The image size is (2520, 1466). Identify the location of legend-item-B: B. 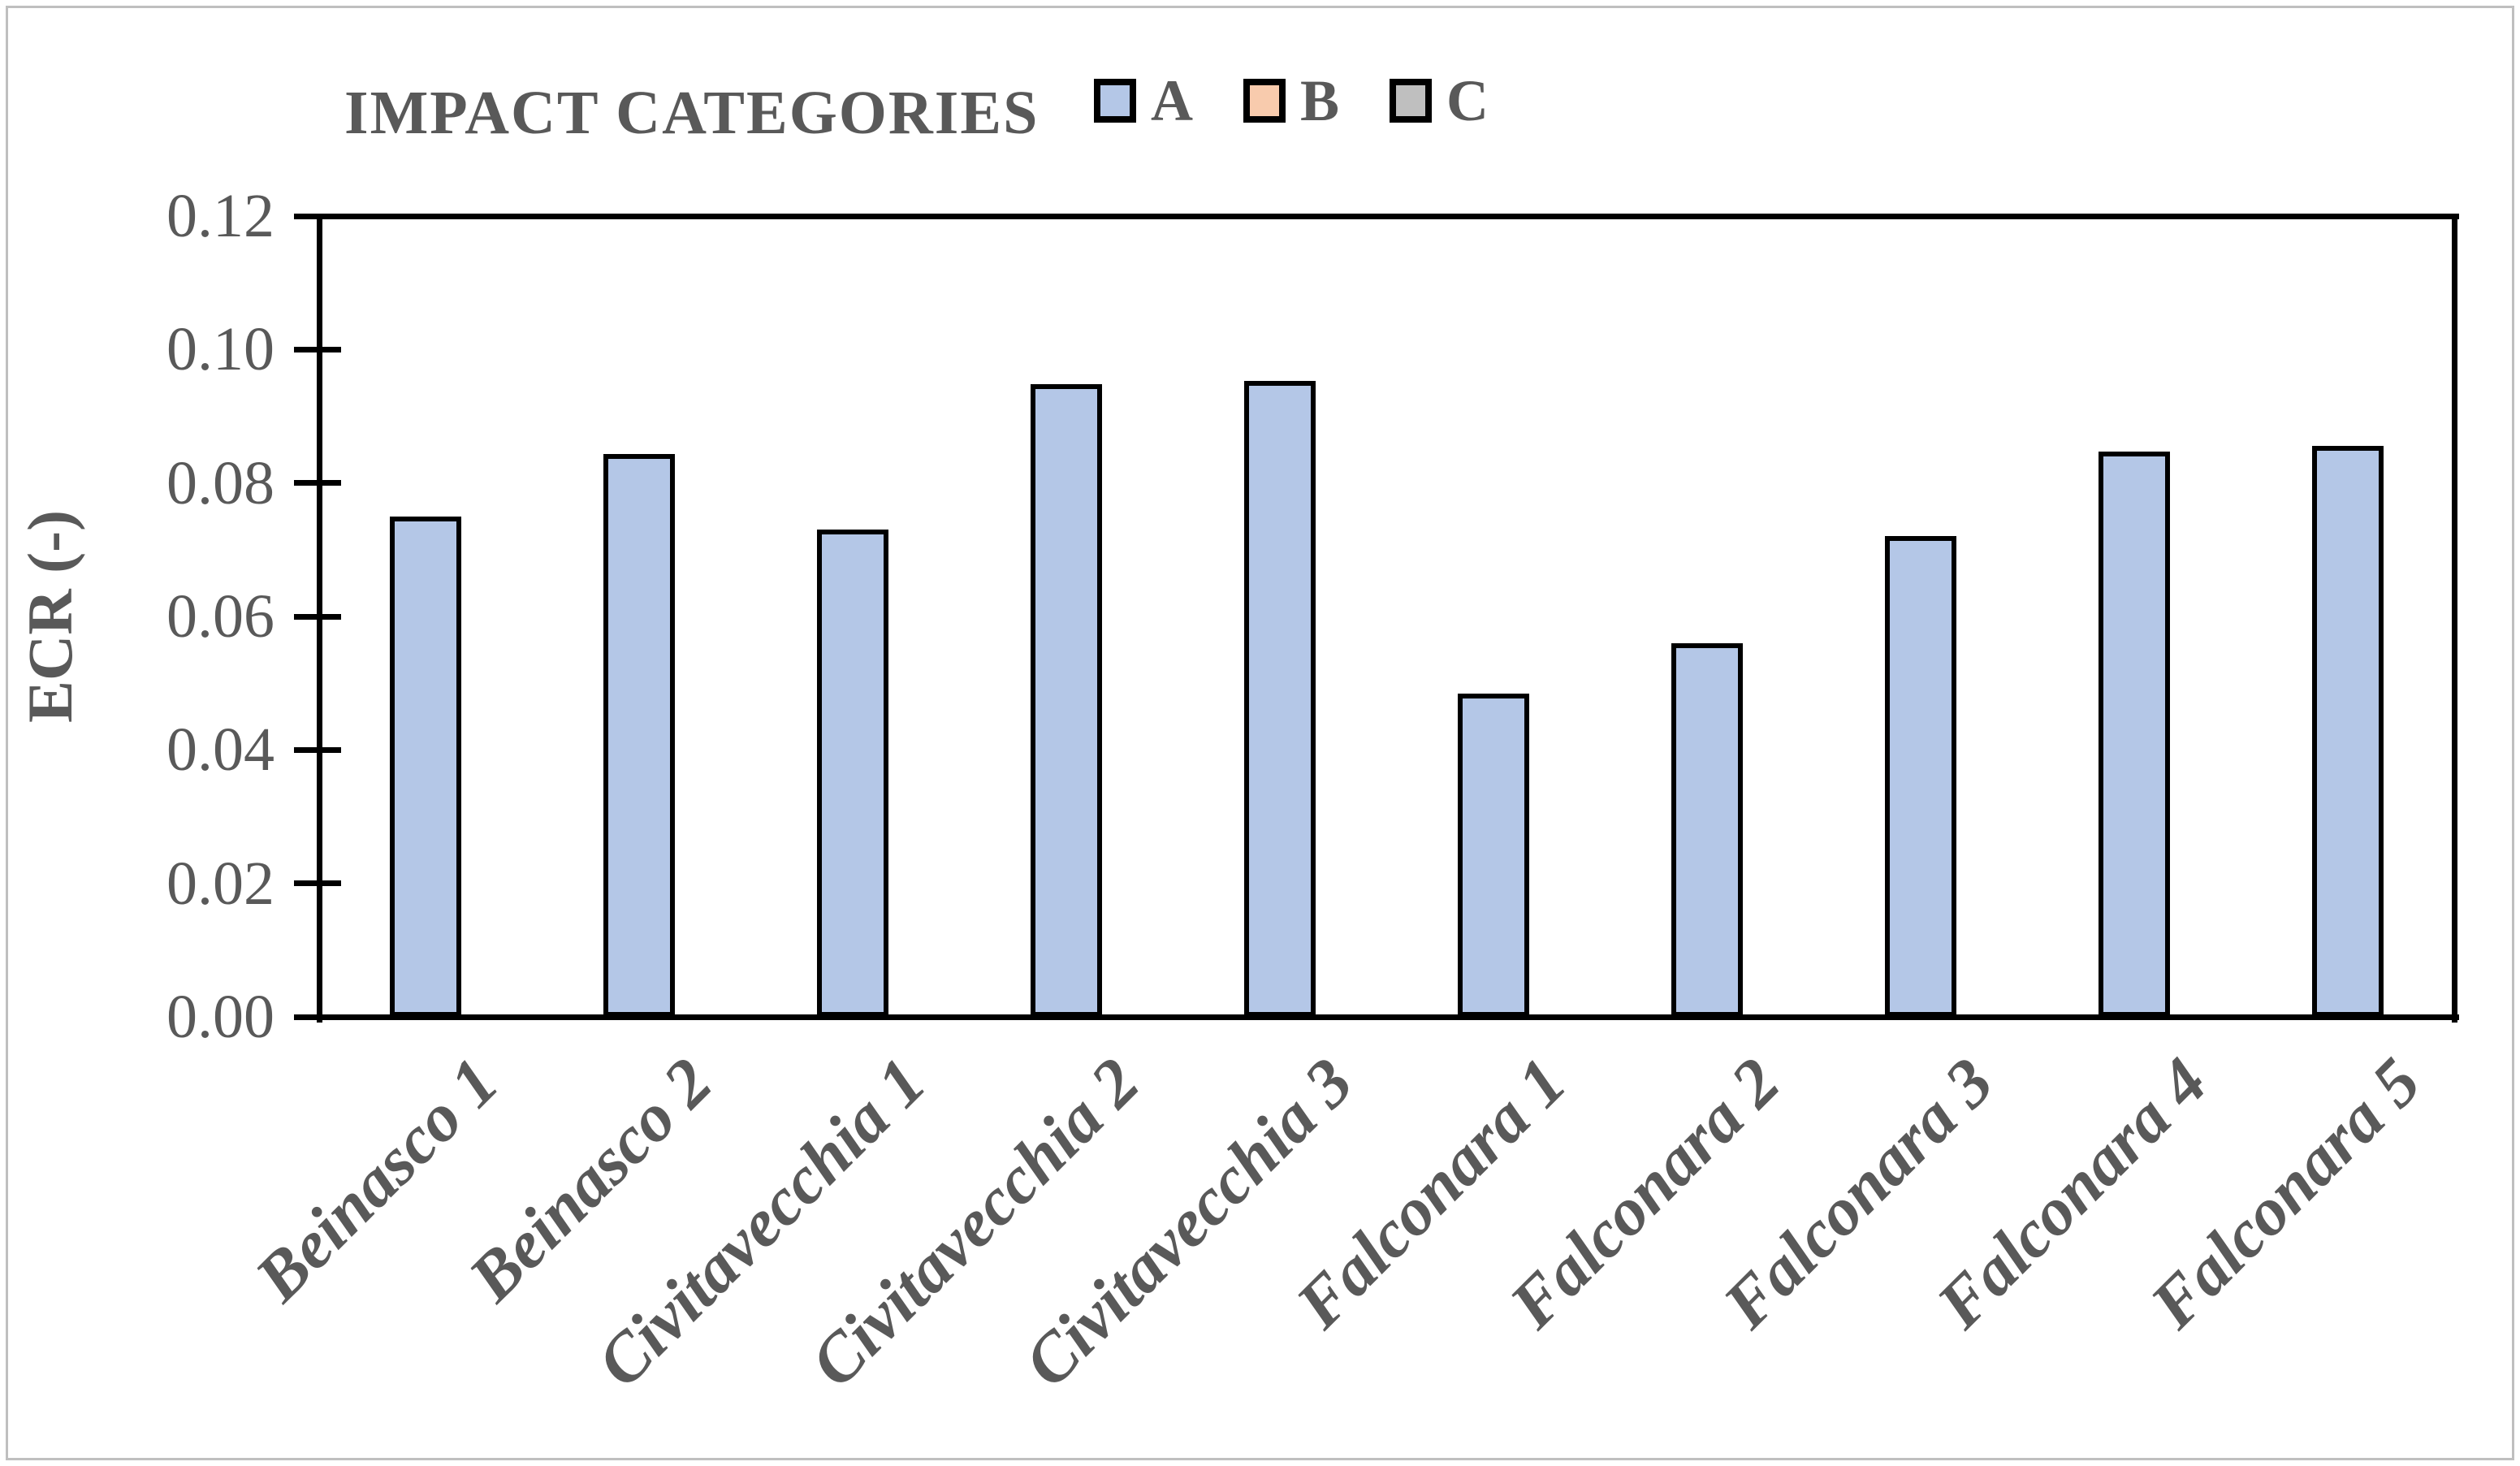
(1291, 101).